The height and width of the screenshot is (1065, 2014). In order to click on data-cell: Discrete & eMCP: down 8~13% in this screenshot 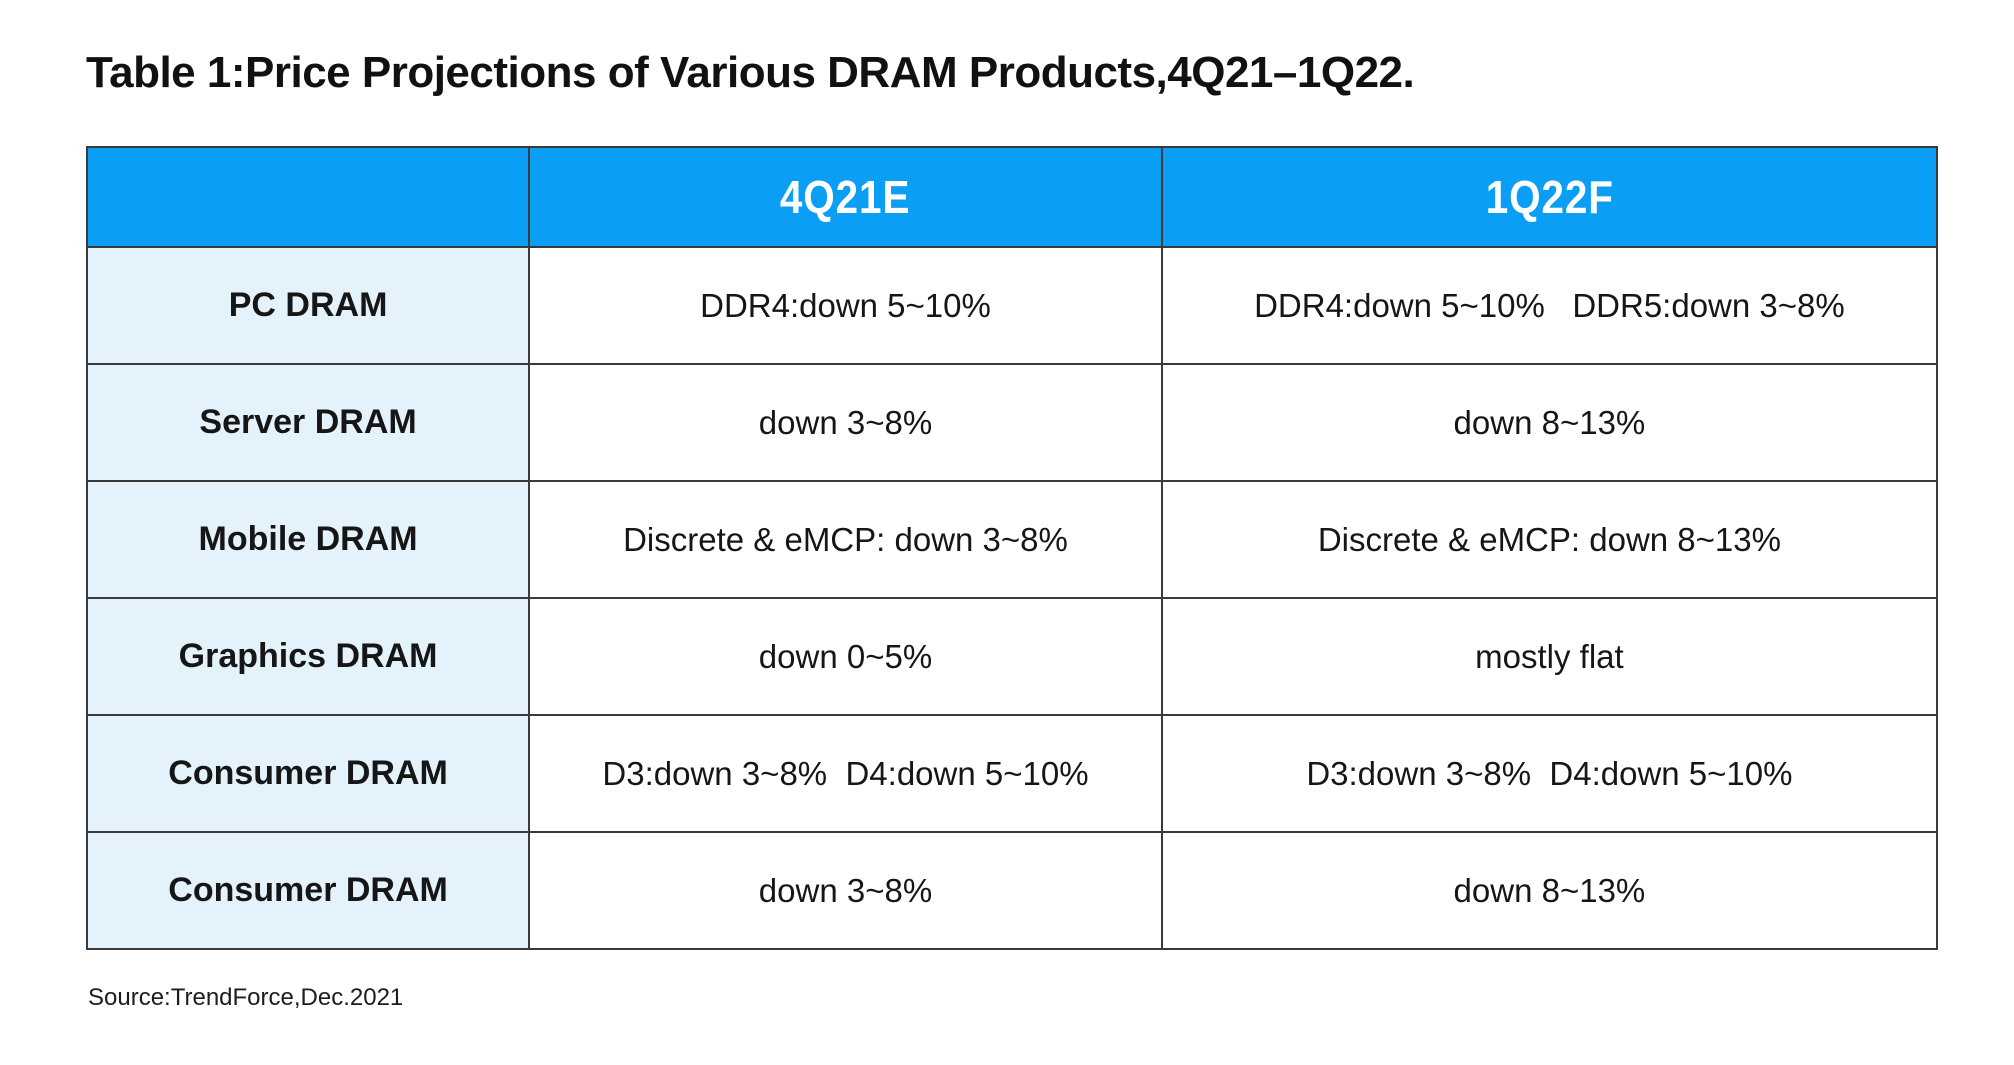, I will do `click(1549, 539)`.